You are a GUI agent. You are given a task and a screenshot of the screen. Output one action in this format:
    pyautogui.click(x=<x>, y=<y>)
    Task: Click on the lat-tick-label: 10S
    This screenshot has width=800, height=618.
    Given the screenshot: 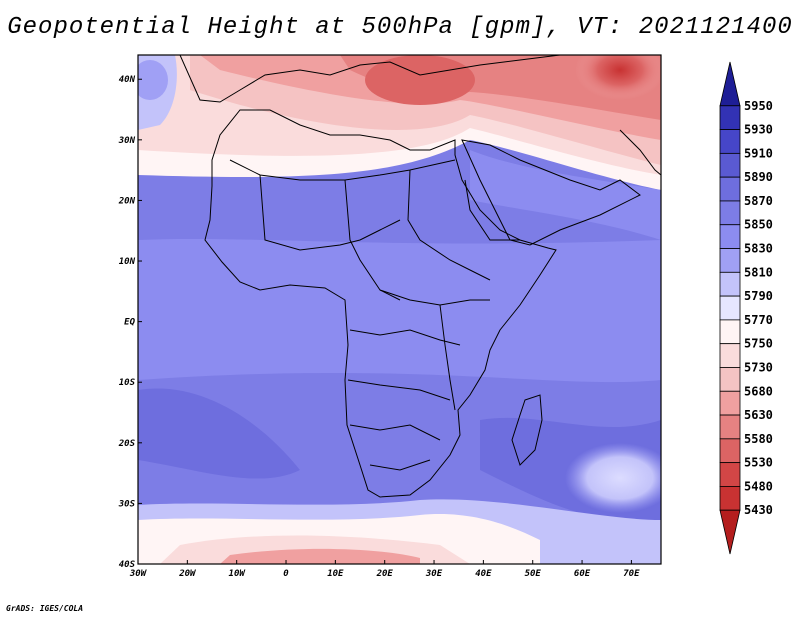 What is the action you would take?
    pyautogui.click(x=127, y=383)
    